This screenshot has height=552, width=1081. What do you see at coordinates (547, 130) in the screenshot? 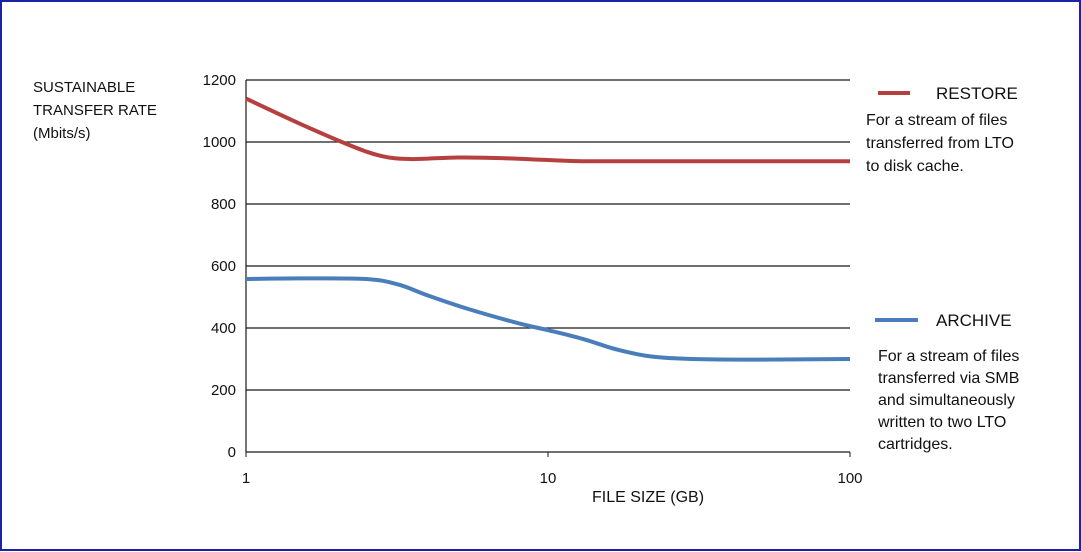
I see `series-line-restore` at bounding box center [547, 130].